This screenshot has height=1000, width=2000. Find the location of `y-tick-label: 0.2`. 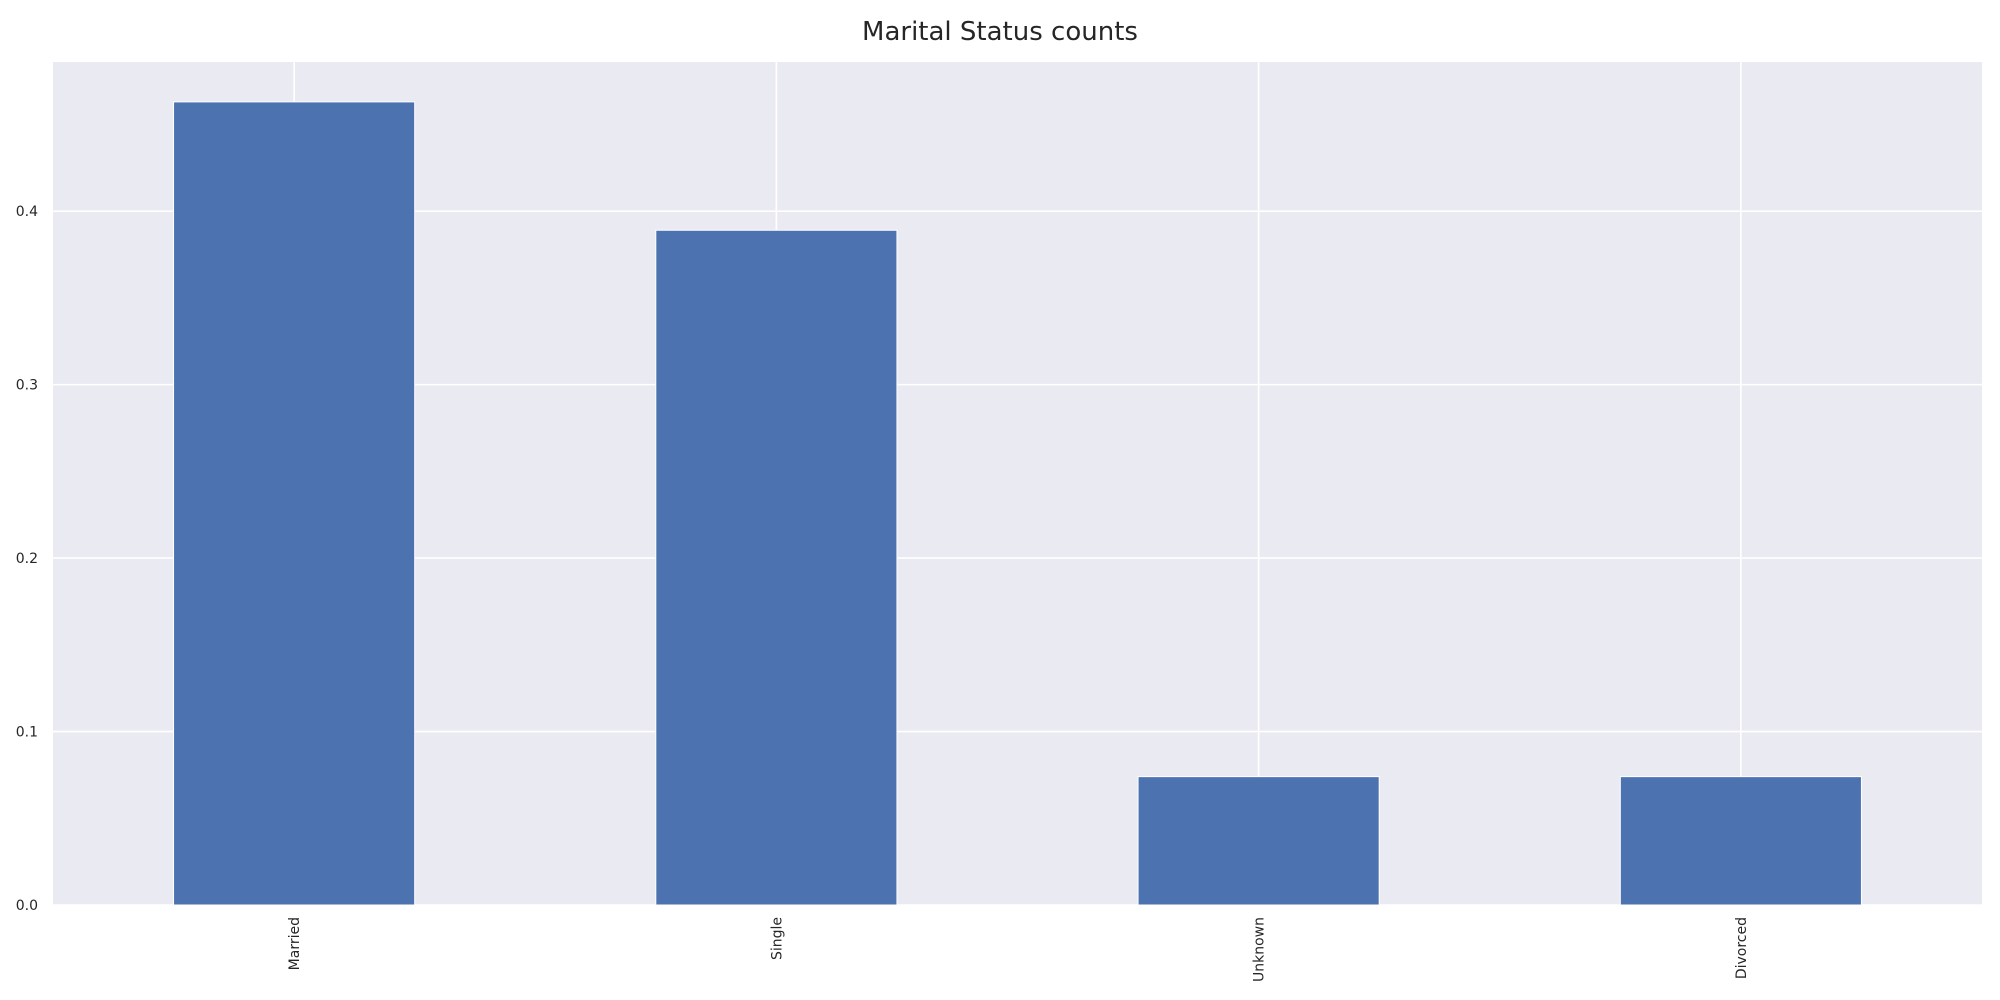

y-tick-label: 0.2 is located at coordinates (27, 559).